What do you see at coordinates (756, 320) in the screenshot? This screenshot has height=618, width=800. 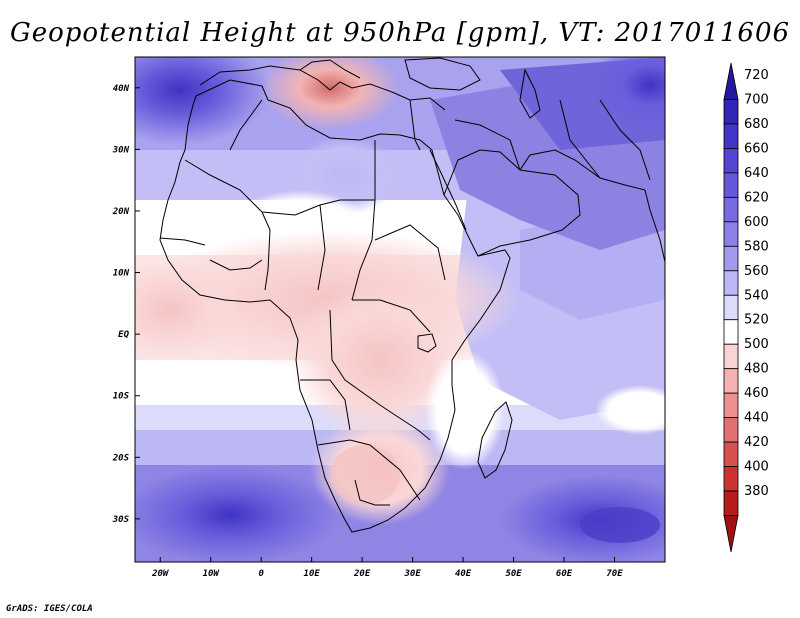 I see `colorbar-label: 520` at bounding box center [756, 320].